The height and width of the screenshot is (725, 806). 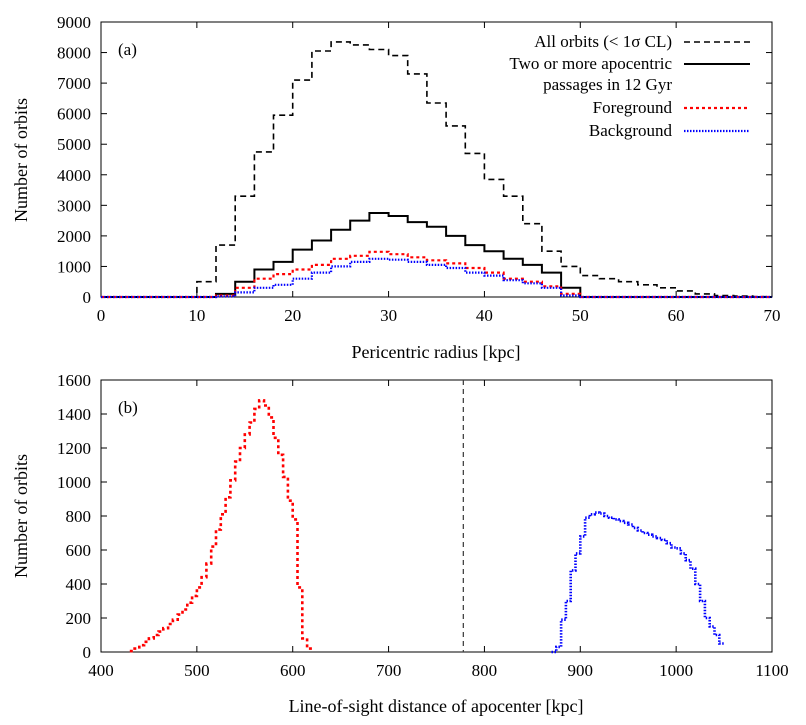 I want to click on series-foreground, so click(x=436, y=274).